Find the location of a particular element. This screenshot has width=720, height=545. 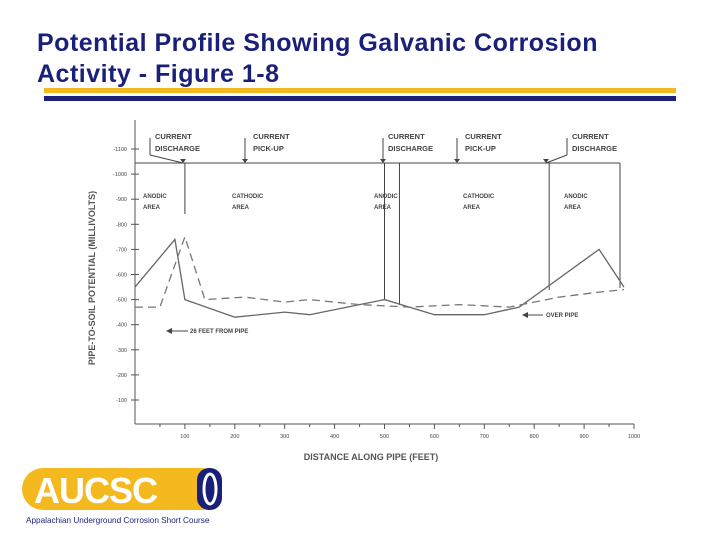

y-tick-label: -800 is located at coordinates (121, 225).